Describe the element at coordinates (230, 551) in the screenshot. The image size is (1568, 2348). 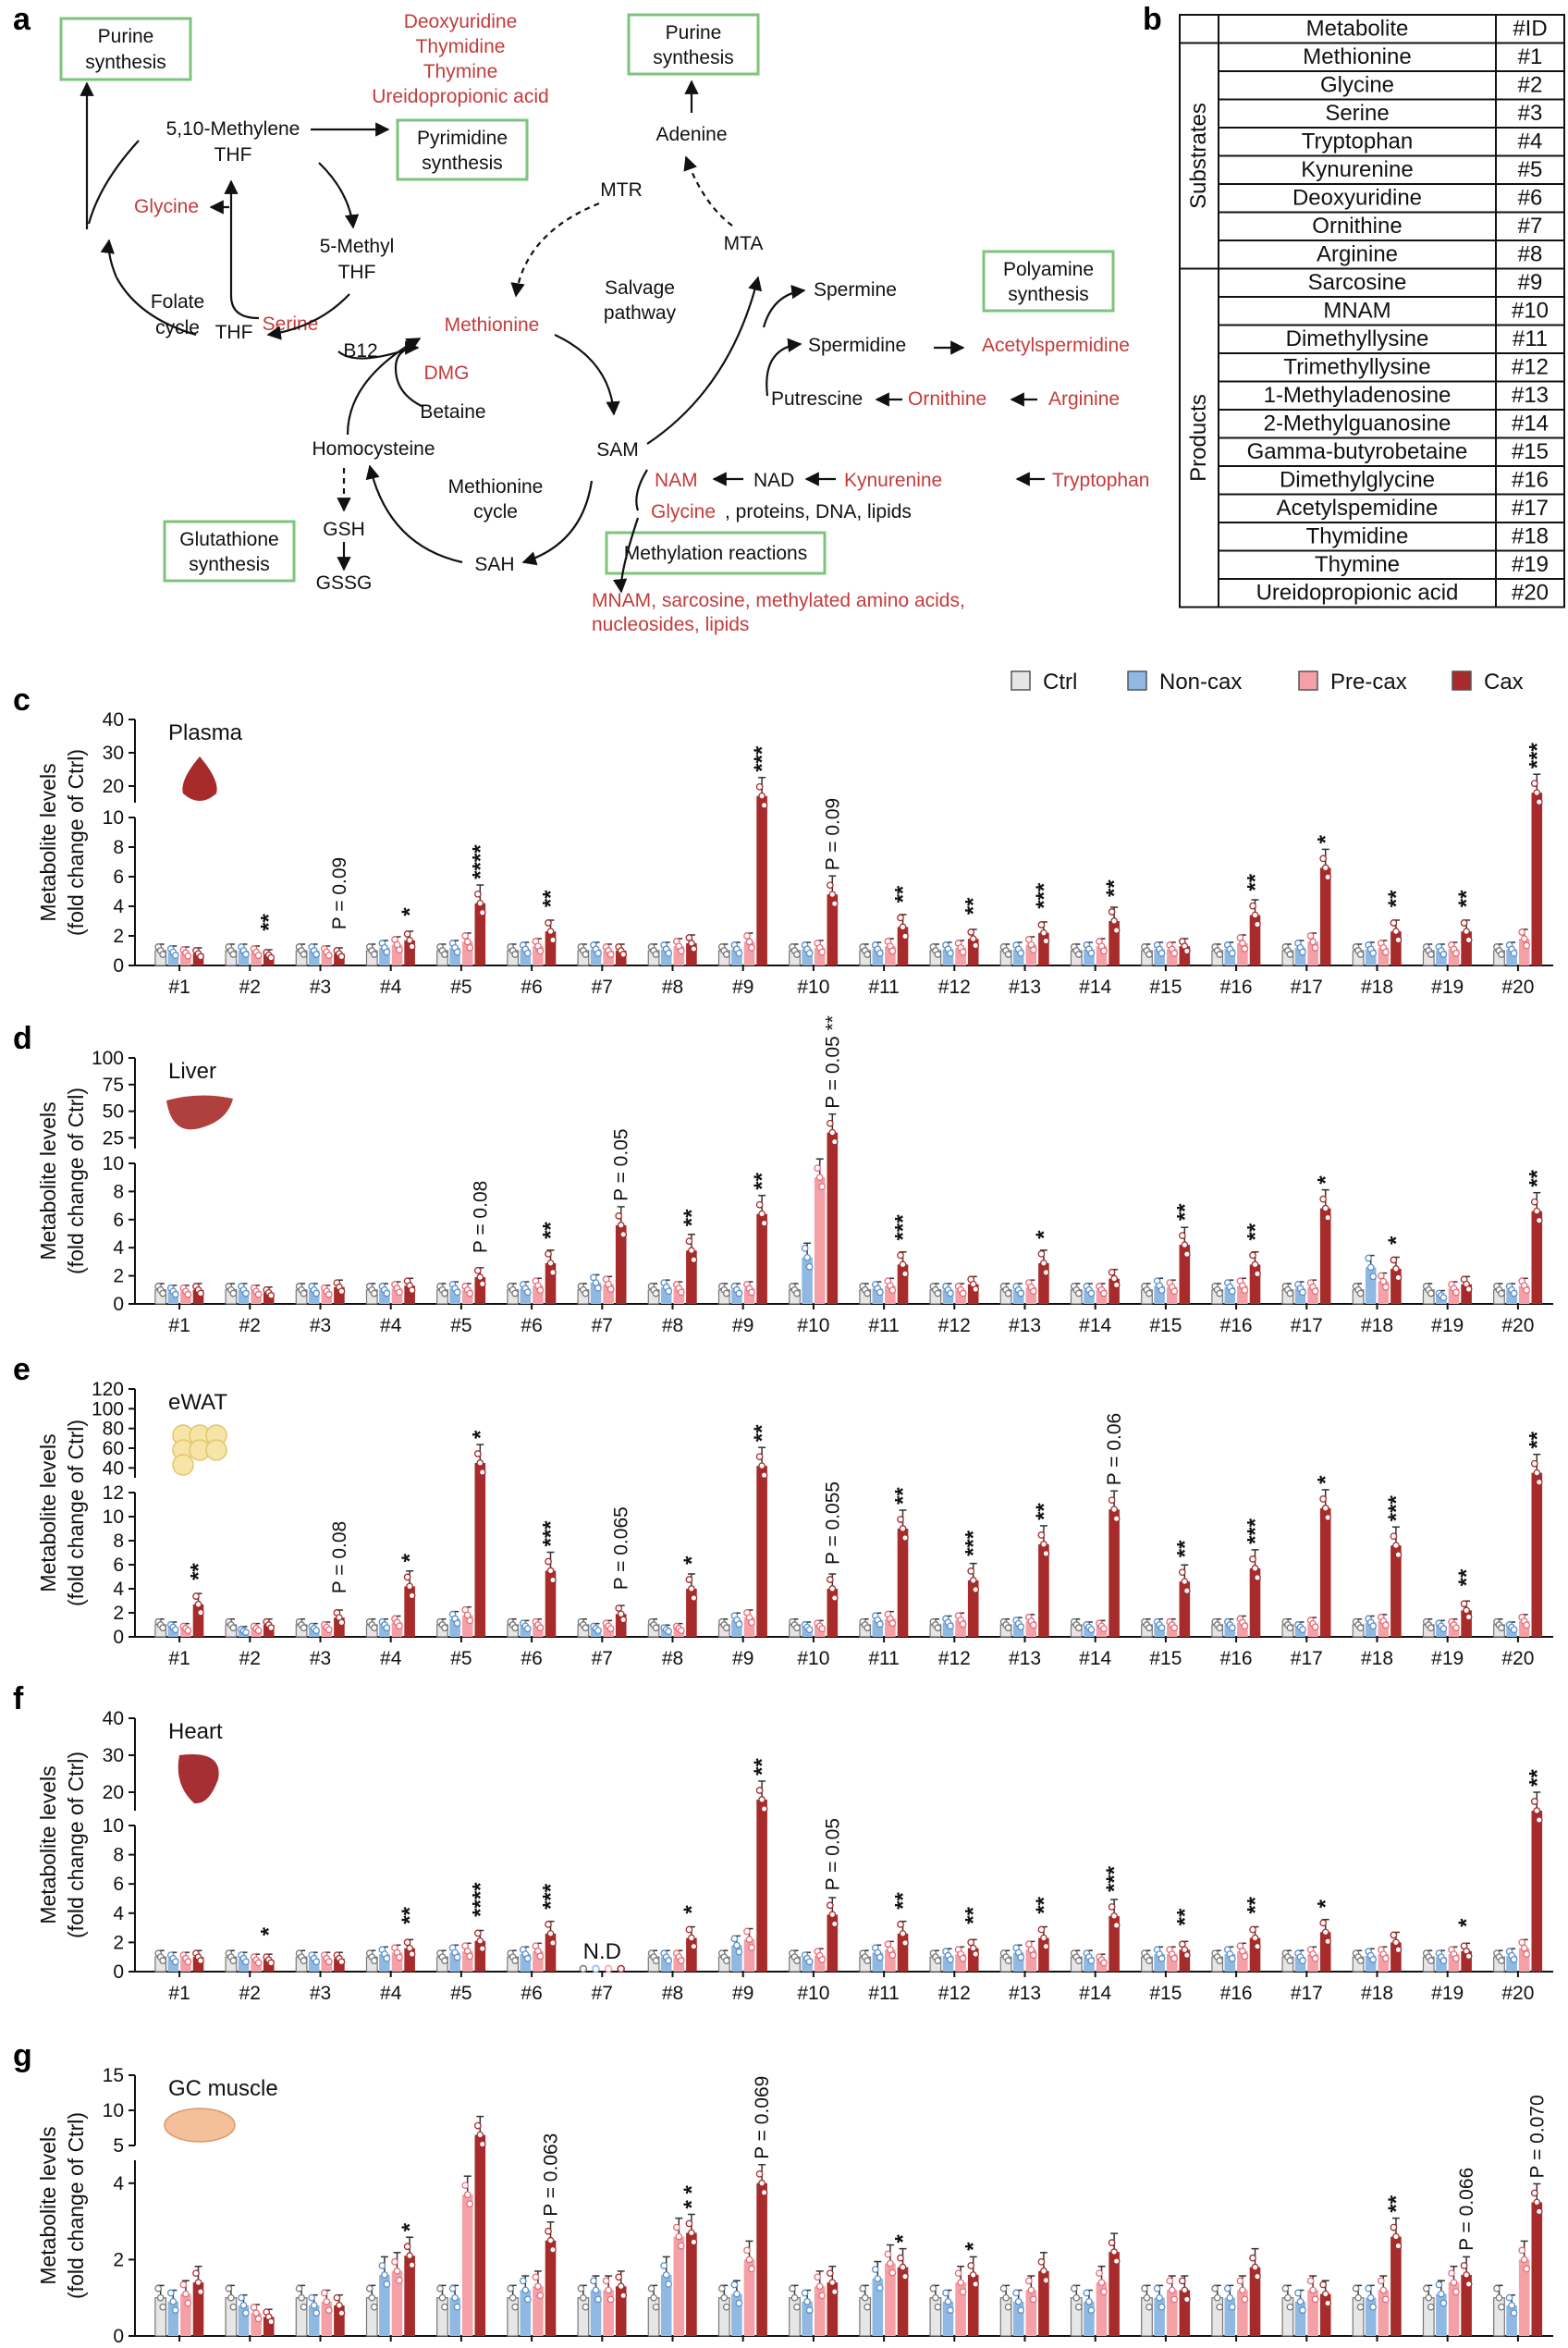
I see `glutathione-synthesis-box` at that location.